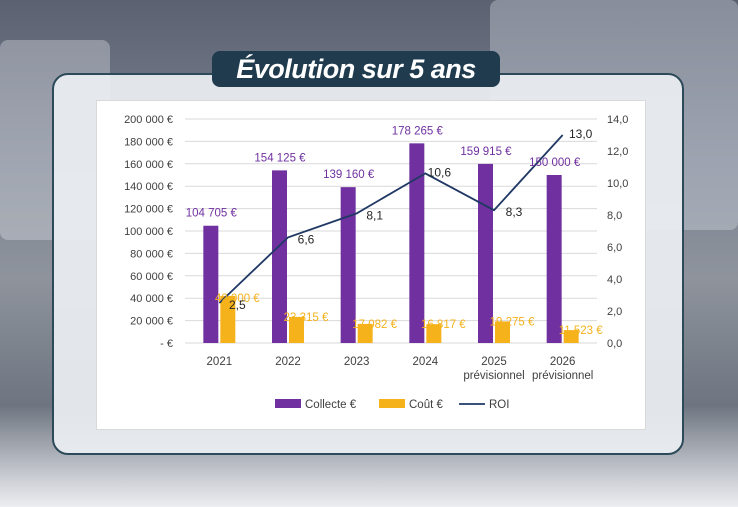 The width and height of the screenshot is (738, 507). What do you see at coordinates (220, 362) in the screenshot?
I see `x-tick-label: 2021` at bounding box center [220, 362].